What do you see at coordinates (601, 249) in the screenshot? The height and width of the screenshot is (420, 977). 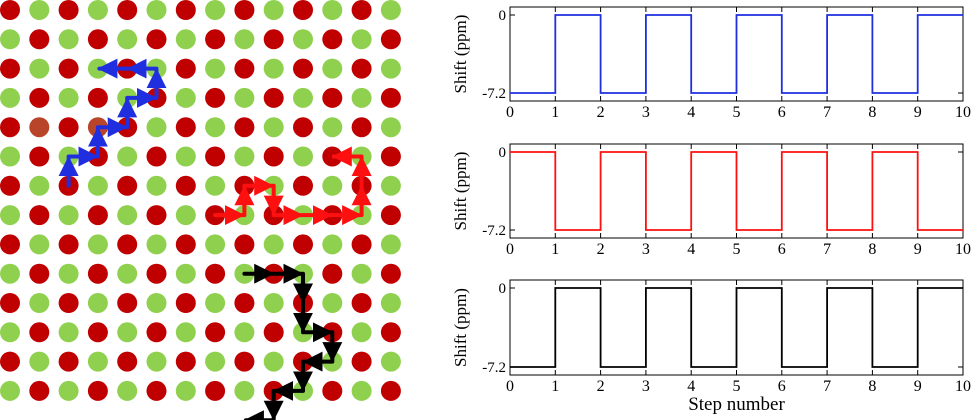 I see `x-tick-label: 2` at bounding box center [601, 249].